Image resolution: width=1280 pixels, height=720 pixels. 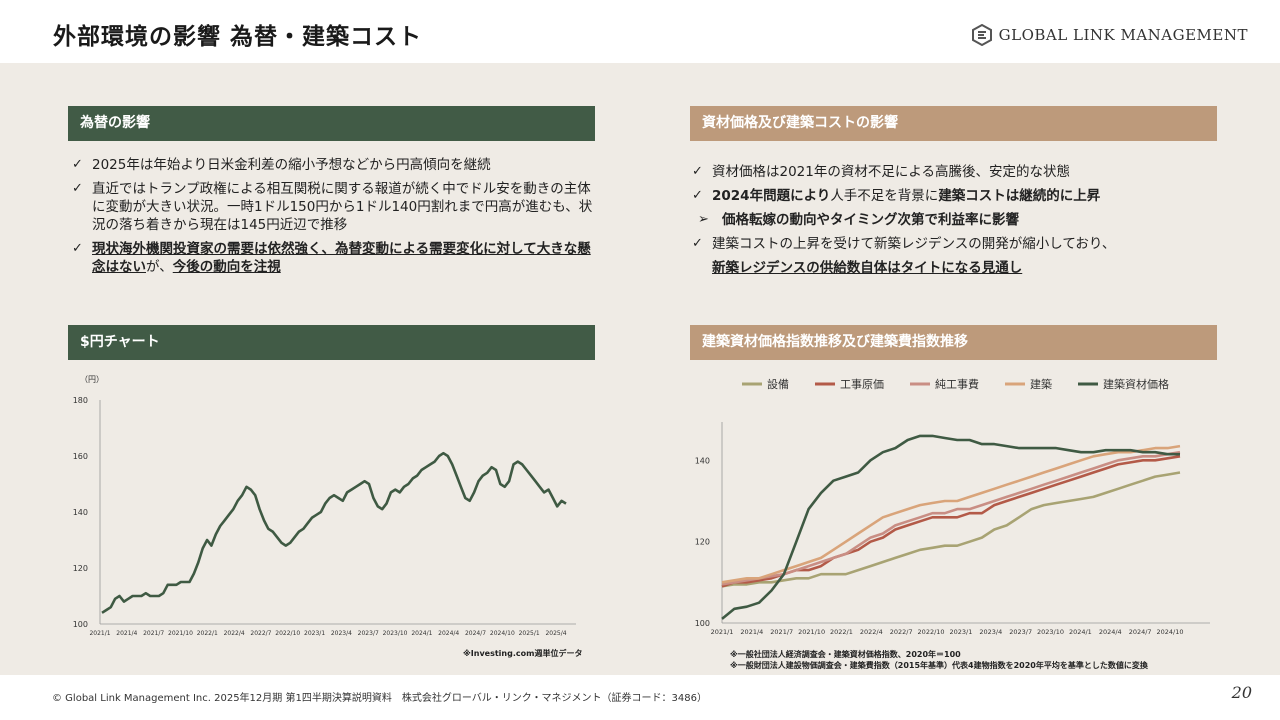 I want to click on idx-x-tick-label: 2024/7, so click(x=1140, y=632).